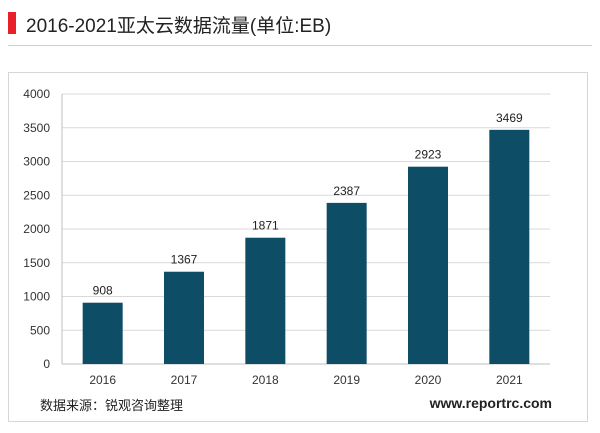  I want to click on title-divider, so click(300, 45).